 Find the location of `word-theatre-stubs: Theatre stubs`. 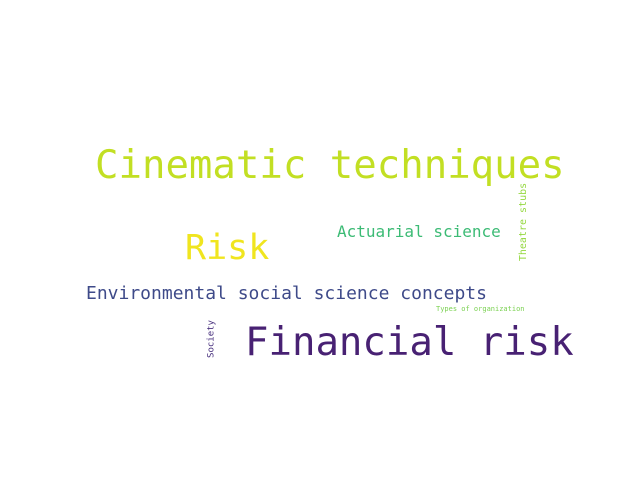

word-theatre-stubs: Theatre stubs is located at coordinates (523, 222).